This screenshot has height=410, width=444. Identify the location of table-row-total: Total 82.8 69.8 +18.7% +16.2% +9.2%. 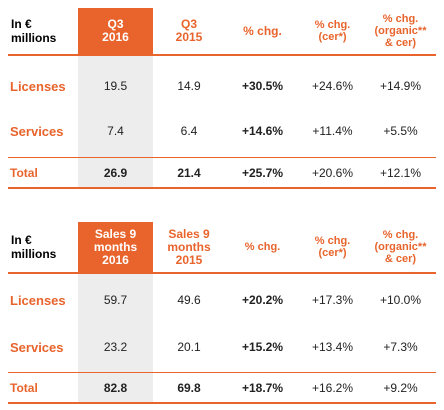
(222, 388).